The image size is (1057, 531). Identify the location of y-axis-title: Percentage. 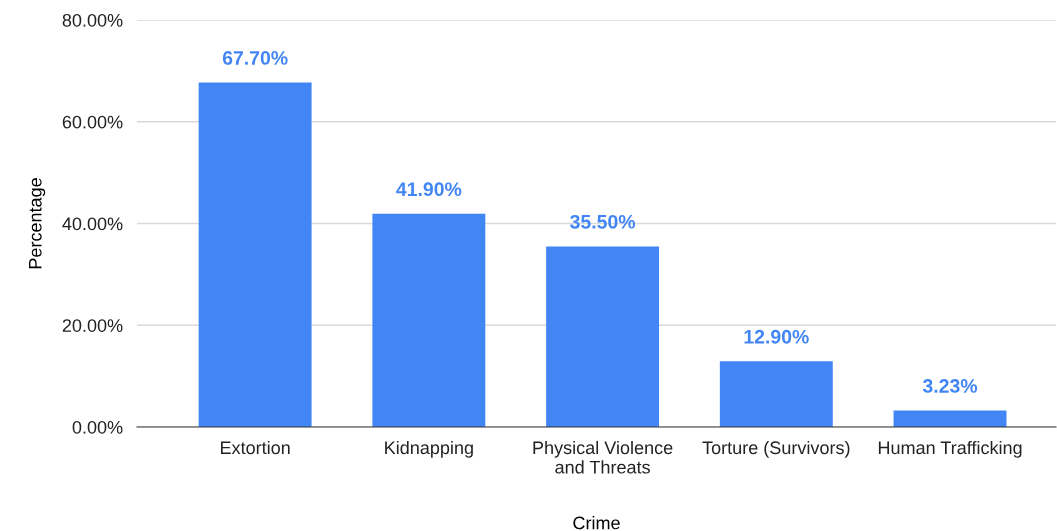
(37, 223).